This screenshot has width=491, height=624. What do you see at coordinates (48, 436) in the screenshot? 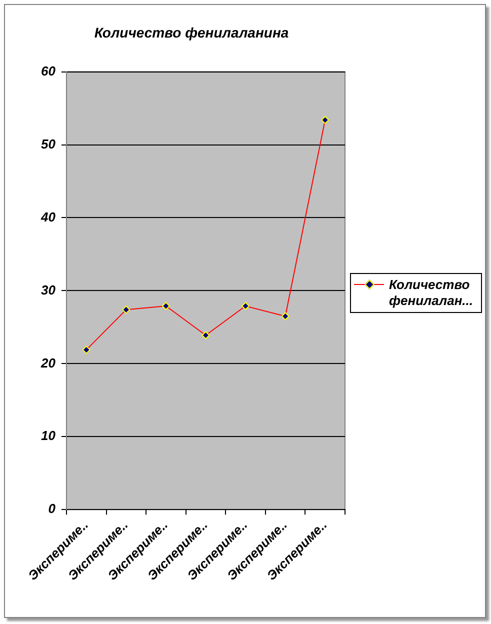
I see `y-tick-label: 10` at bounding box center [48, 436].